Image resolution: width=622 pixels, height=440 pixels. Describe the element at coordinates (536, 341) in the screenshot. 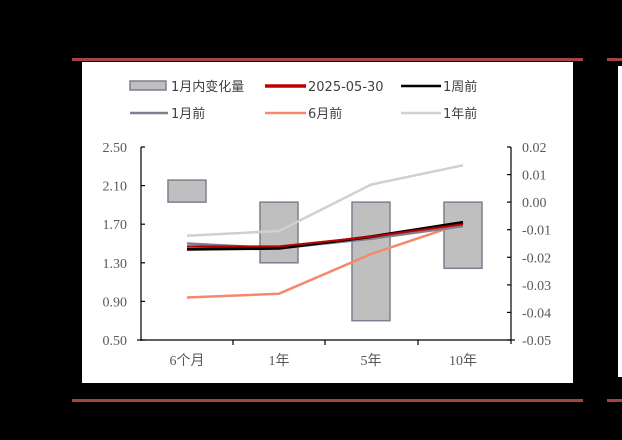

I see `tick-label: -0.05` at that location.